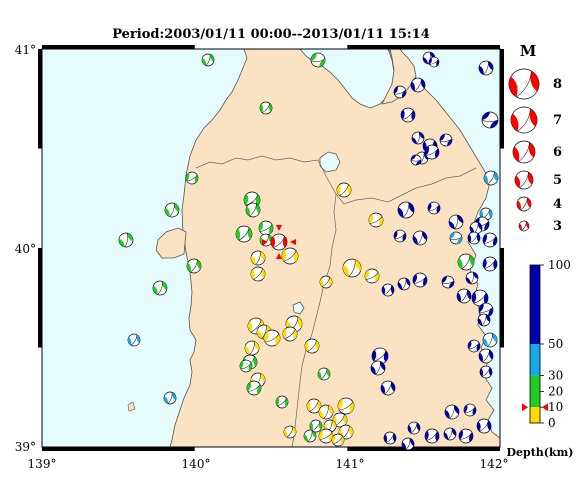  Describe the element at coordinates (535, 407) in the screenshot. I see `mainshock-depth-marker` at that location.